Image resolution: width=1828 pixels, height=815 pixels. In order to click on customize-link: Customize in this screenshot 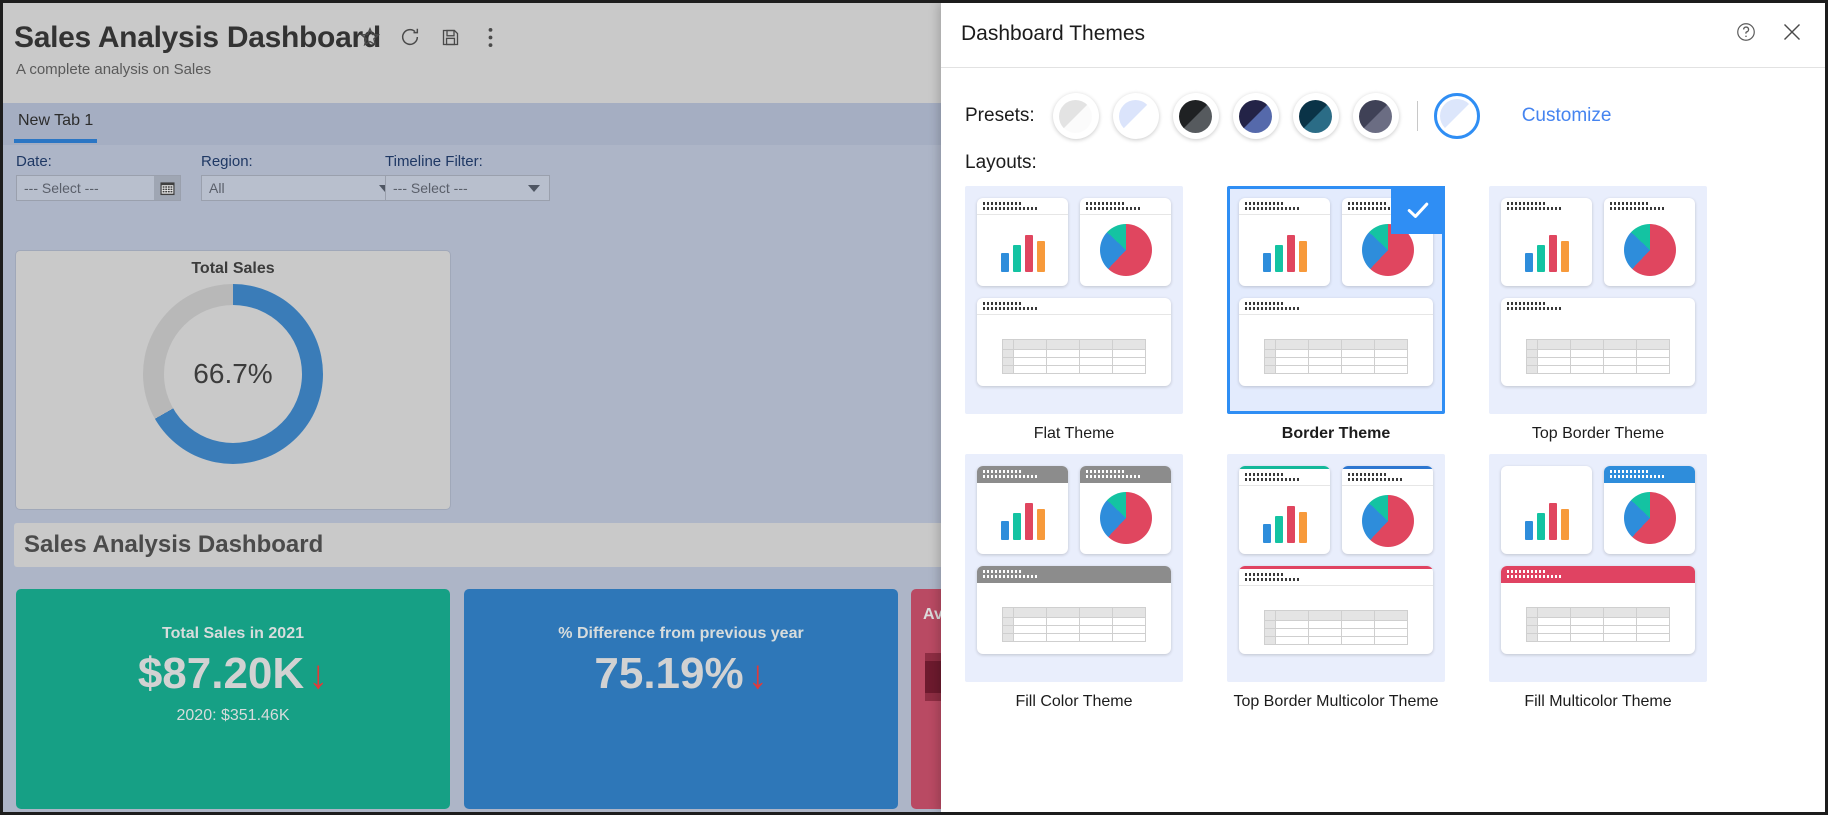, I will do `click(1566, 115)`.